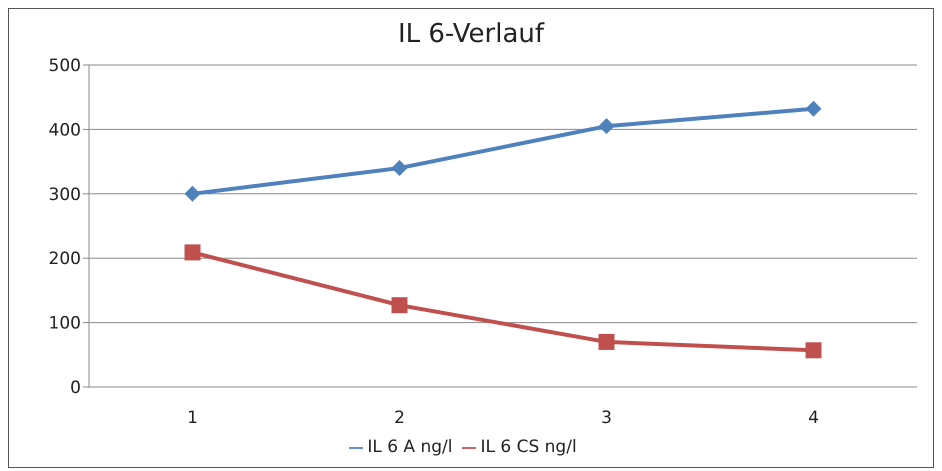  Describe the element at coordinates (409, 447) in the screenshot. I see `legend-label: IL 6 A ng/l` at that location.